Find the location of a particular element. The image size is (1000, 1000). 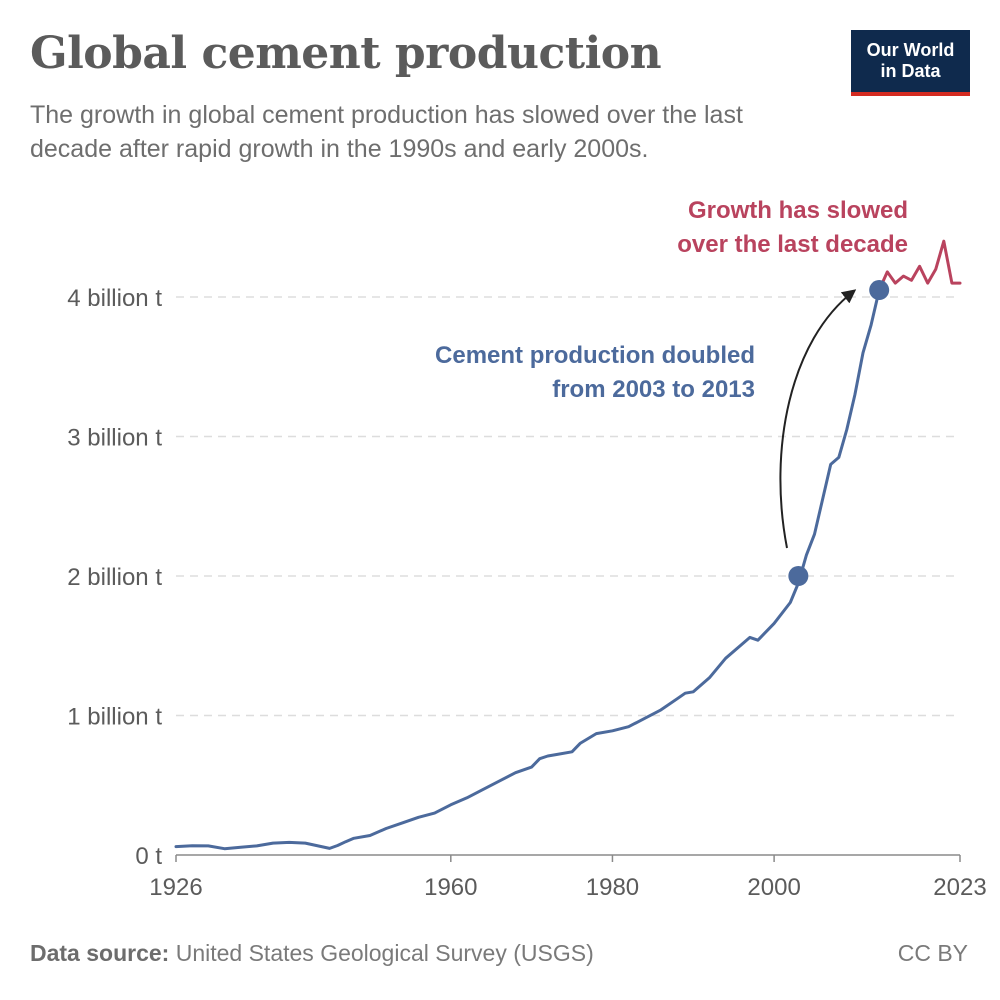

annotation-doubled-line-1: Cement production doubled is located at coordinates (595, 355).